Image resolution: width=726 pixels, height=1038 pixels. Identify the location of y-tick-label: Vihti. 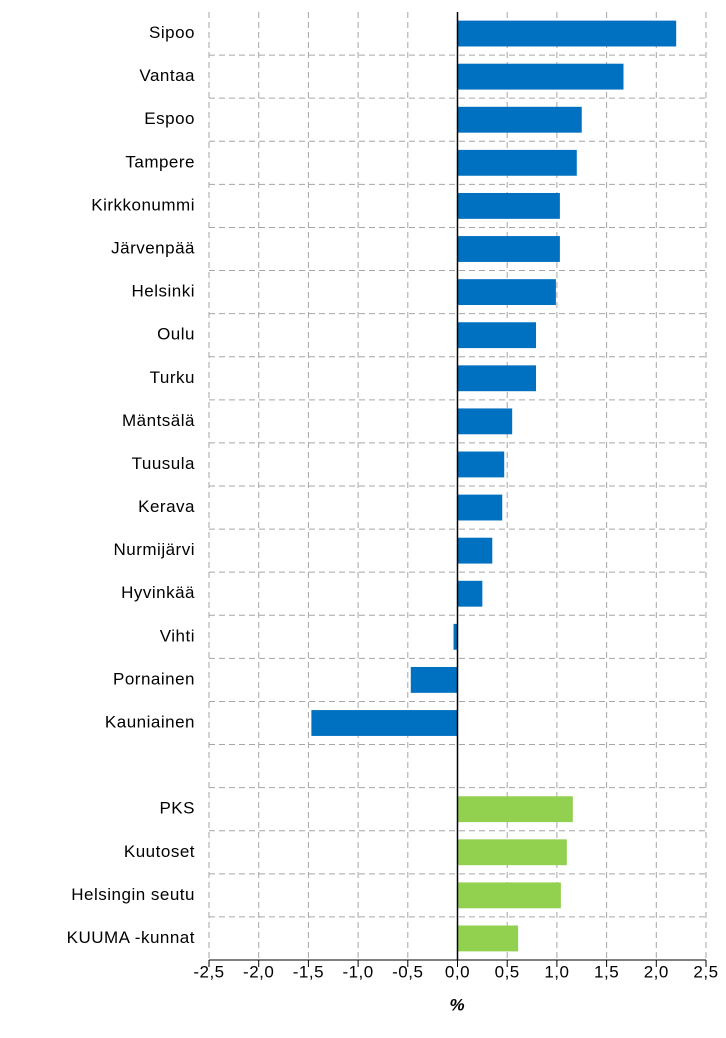
(177, 635).